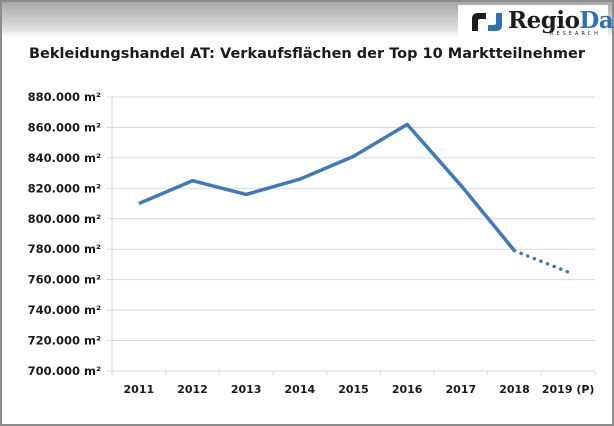 The width and height of the screenshot is (614, 426). Describe the element at coordinates (596, 20) in the screenshot. I see `logo-data: Data` at that location.